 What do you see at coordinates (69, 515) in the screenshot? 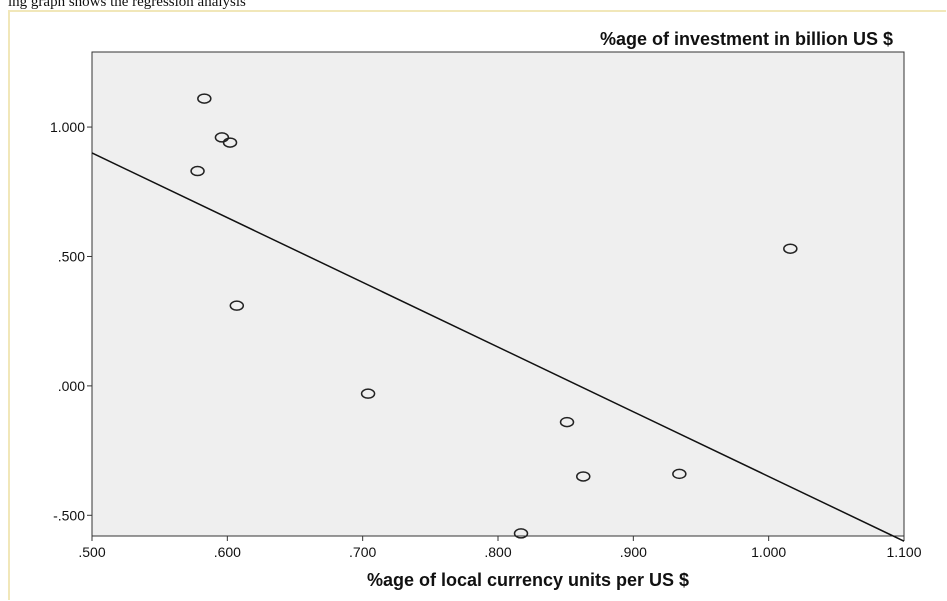
I see `y-tick-label: -.500` at bounding box center [69, 515].